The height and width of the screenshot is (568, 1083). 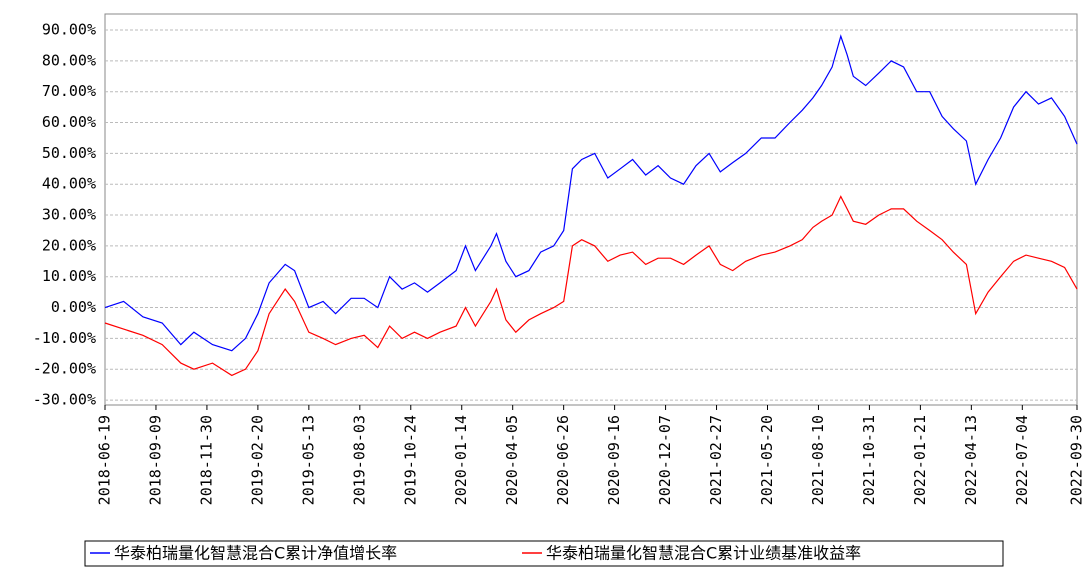 I want to click on y-tick-label: -10.00%, so click(x=64, y=338).